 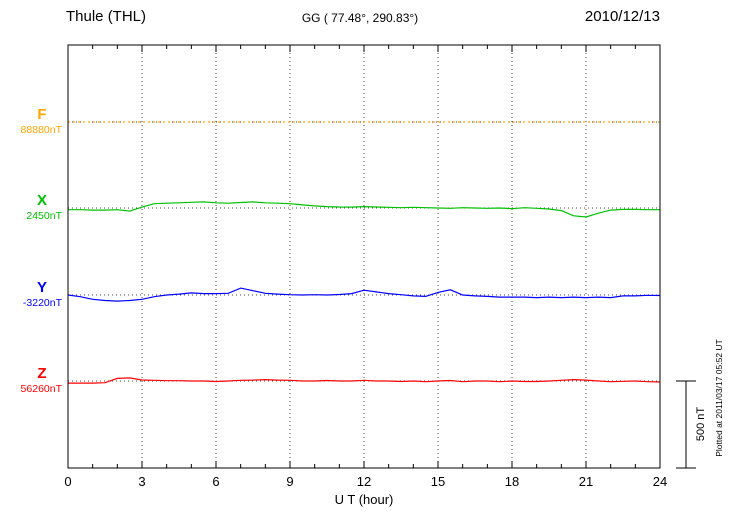 I want to click on x-tick-label: 21, so click(x=586, y=481).